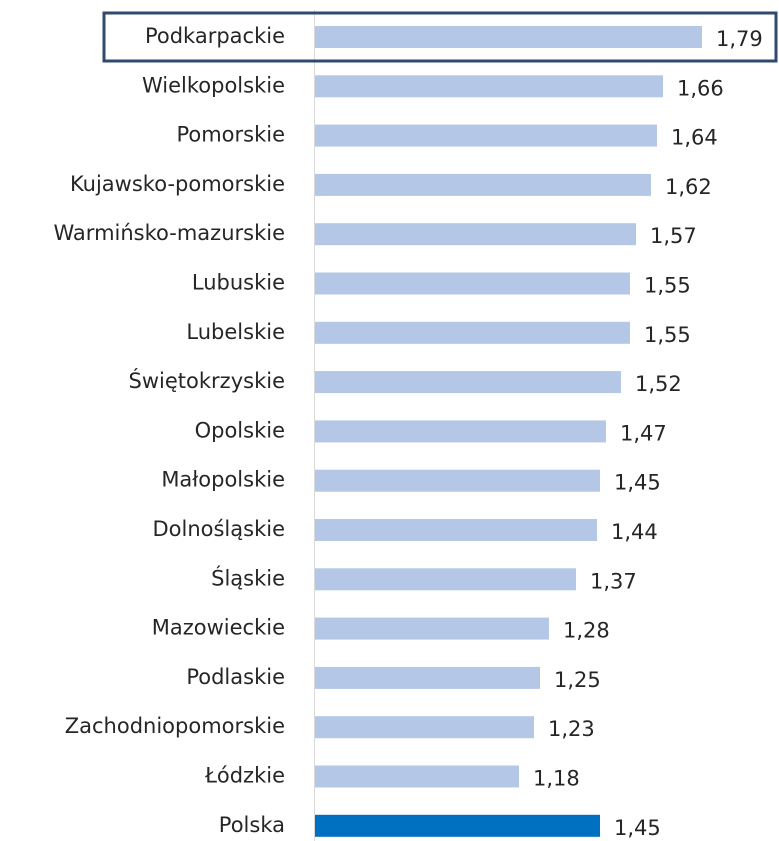 The width and height of the screenshot is (779, 841). I want to click on value-label: 1,66, so click(700, 88).